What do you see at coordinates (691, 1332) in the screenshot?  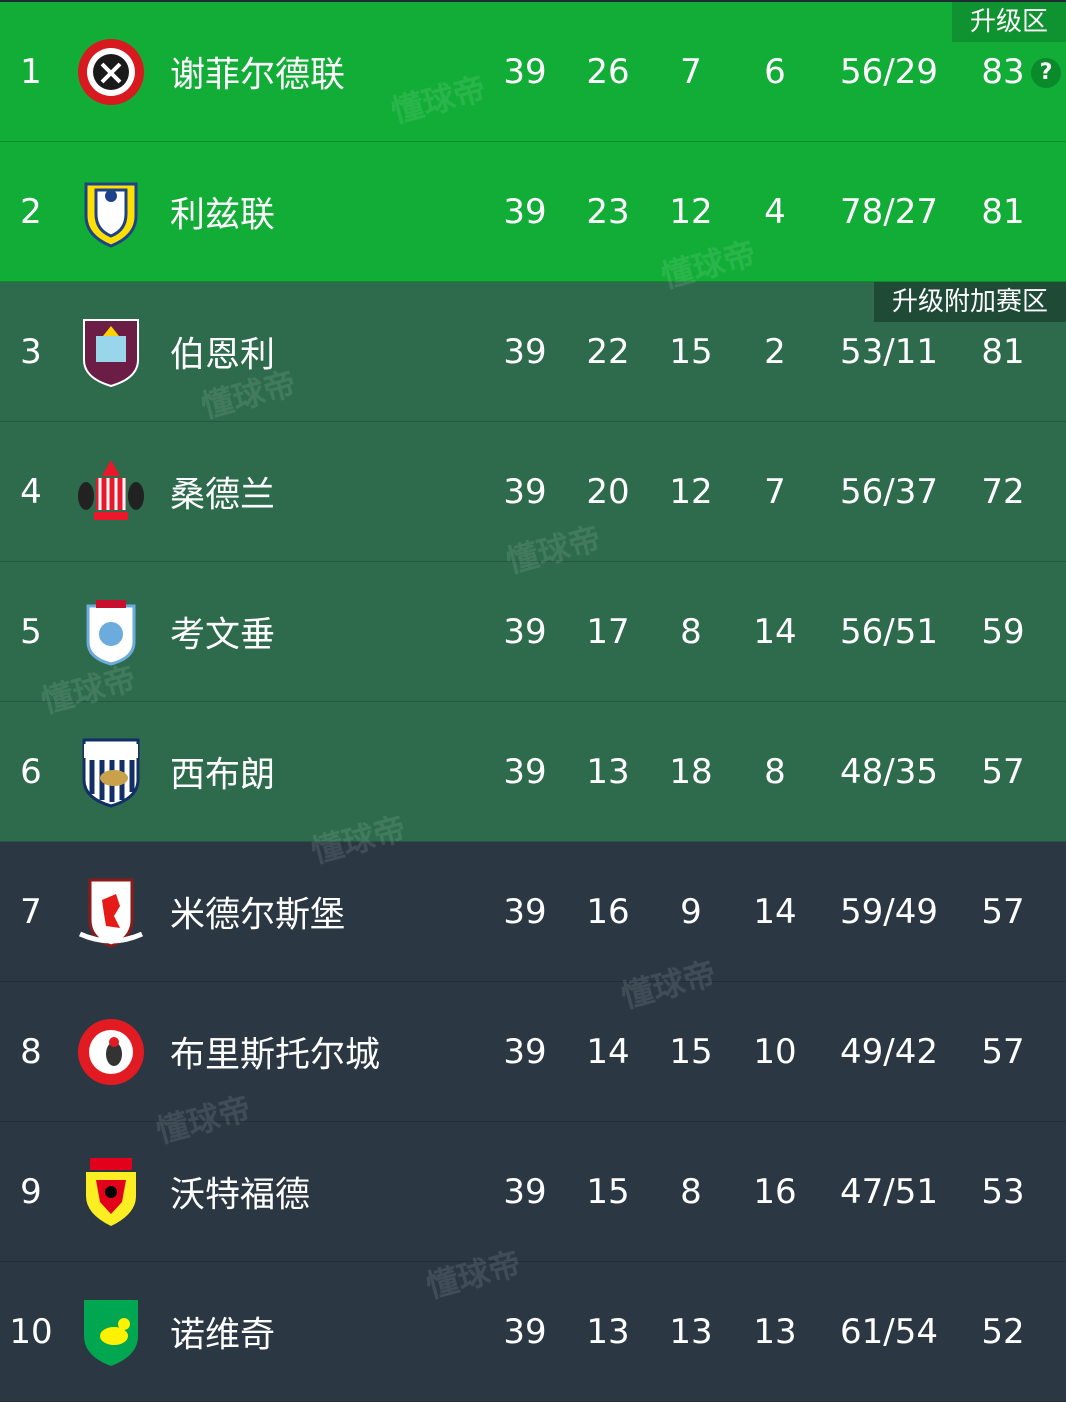 I see `draws: 13` at bounding box center [691, 1332].